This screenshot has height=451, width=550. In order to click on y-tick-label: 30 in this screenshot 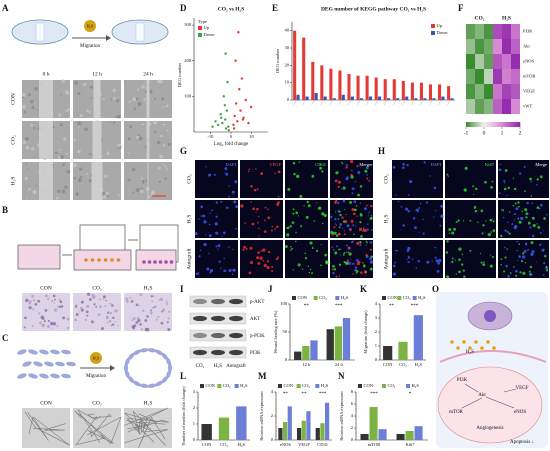, I will do `click(287, 47)`.